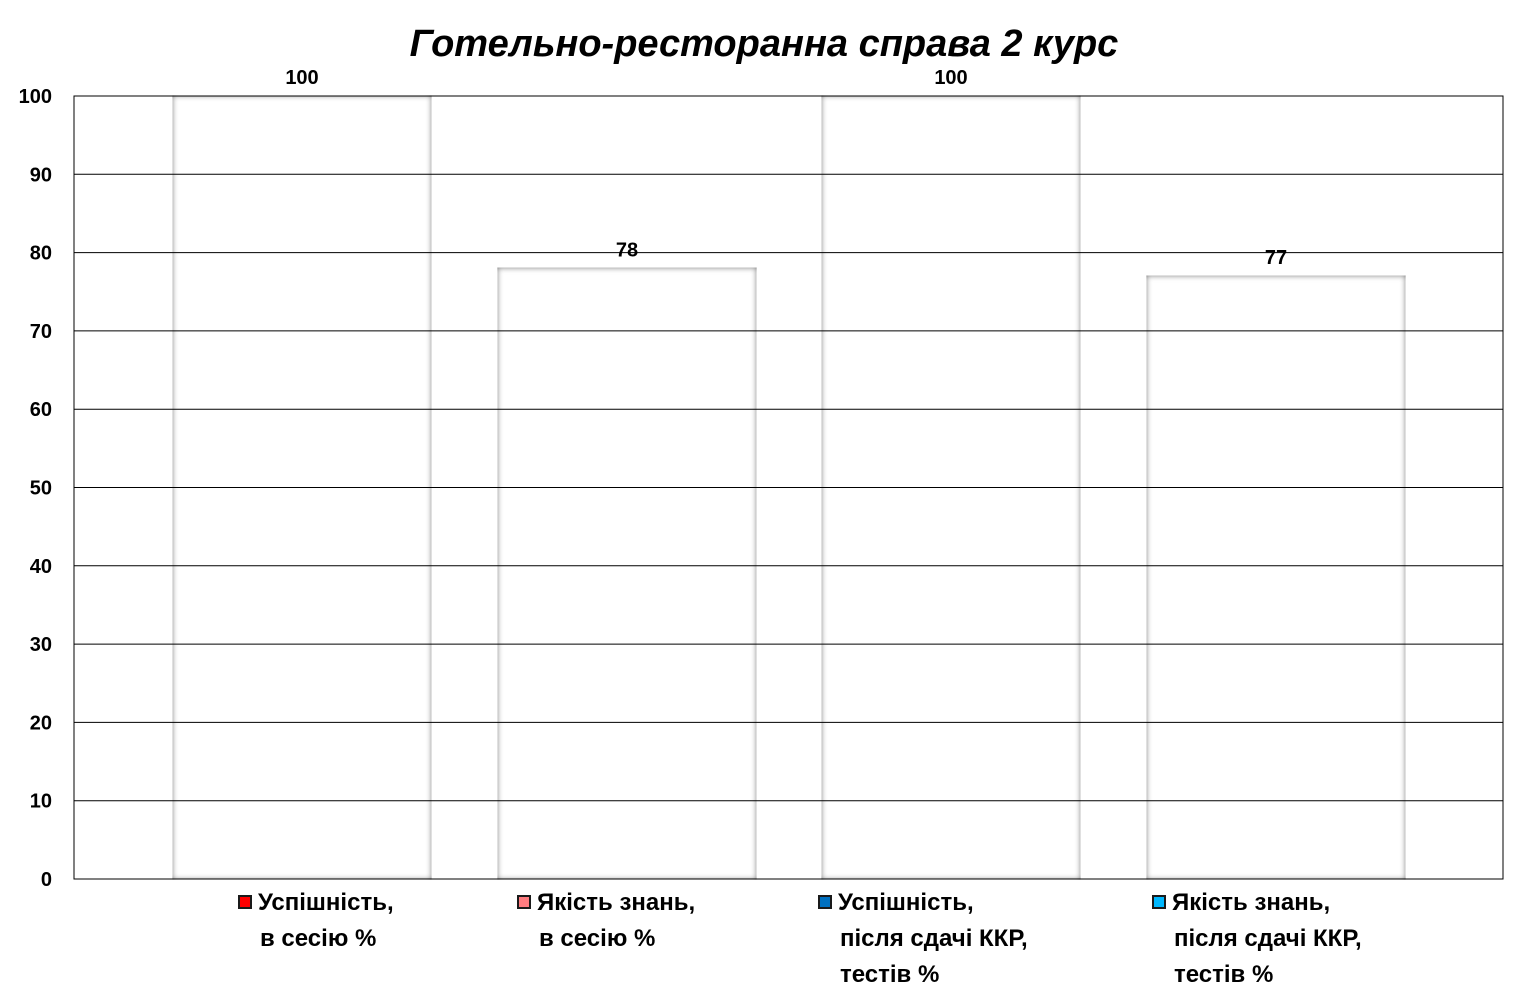 The image size is (1527, 997). What do you see at coordinates (35, 97) in the screenshot?
I see `y-tick-label: 100` at bounding box center [35, 97].